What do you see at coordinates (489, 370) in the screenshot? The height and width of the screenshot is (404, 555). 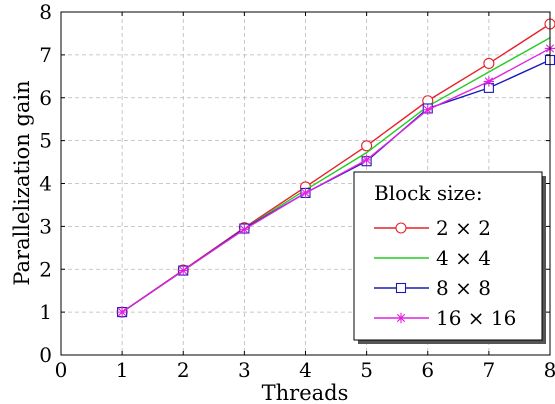 I see `x-tick-label: 7` at bounding box center [489, 370].